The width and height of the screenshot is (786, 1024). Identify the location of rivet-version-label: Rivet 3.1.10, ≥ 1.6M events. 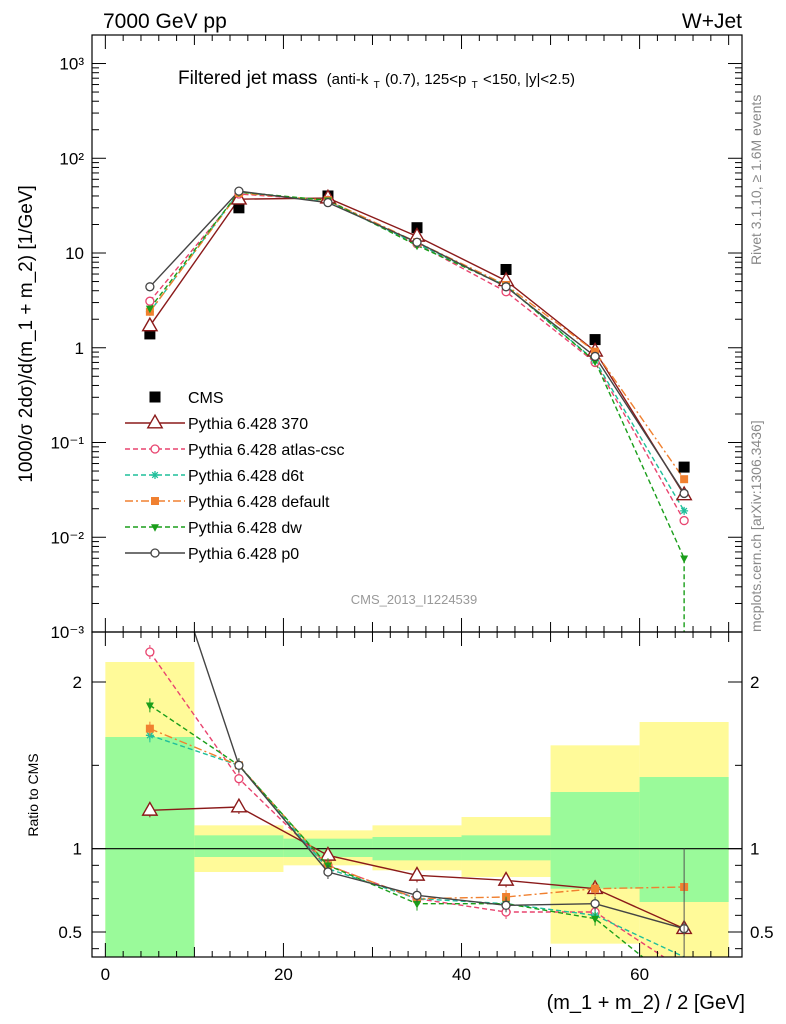
(756, 180).